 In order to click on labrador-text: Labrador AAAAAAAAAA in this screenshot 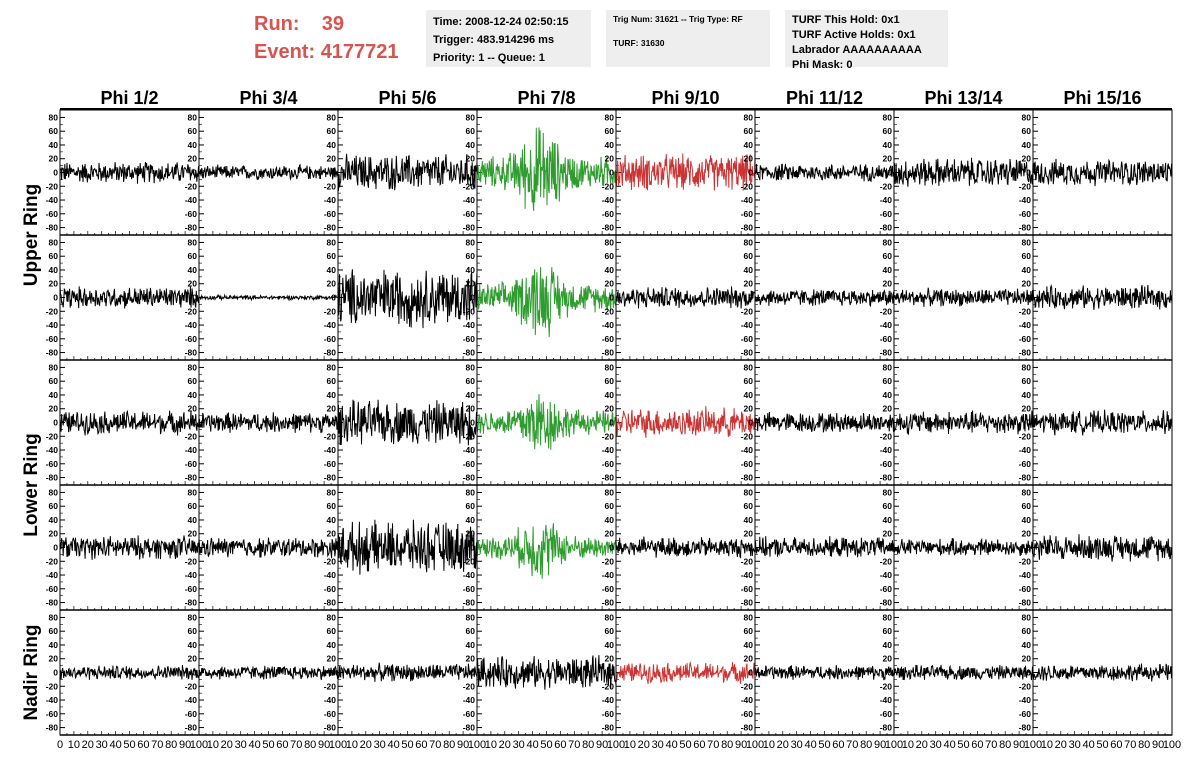, I will do `click(857, 50)`.